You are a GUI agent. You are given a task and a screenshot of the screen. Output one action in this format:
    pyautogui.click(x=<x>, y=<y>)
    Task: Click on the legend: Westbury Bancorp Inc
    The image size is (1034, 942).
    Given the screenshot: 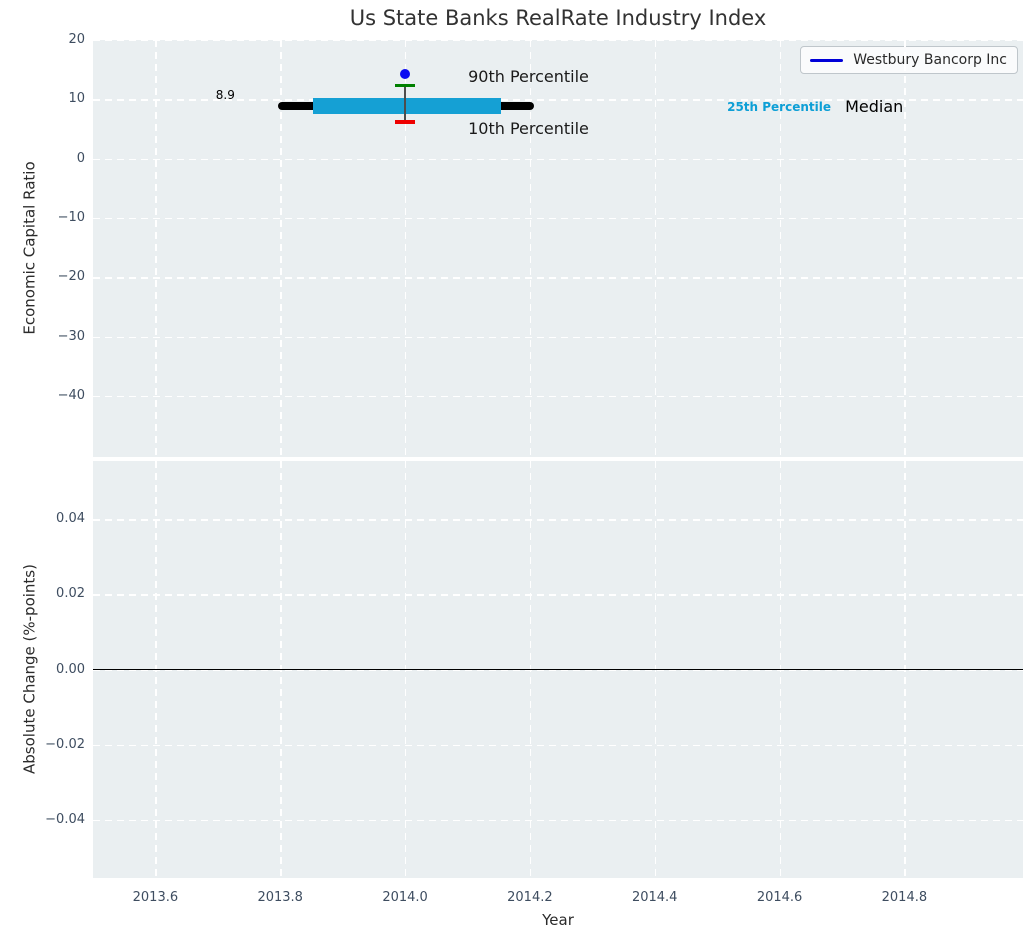 What is the action you would take?
    pyautogui.click(x=909, y=60)
    